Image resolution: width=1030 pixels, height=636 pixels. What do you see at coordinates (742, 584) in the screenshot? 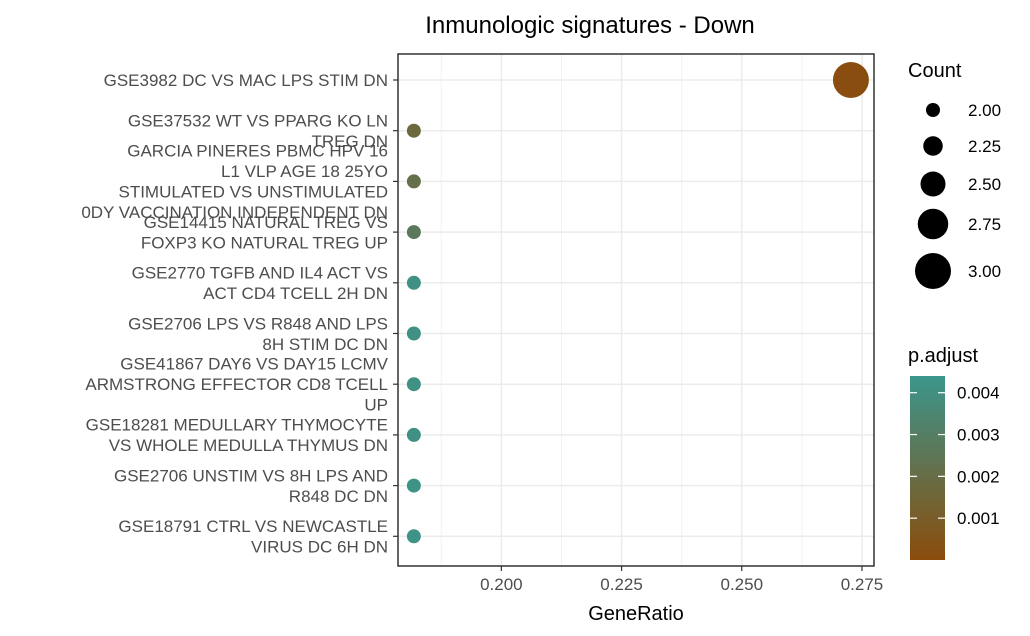
I see `x-tick-label: 0.250` at bounding box center [742, 584].